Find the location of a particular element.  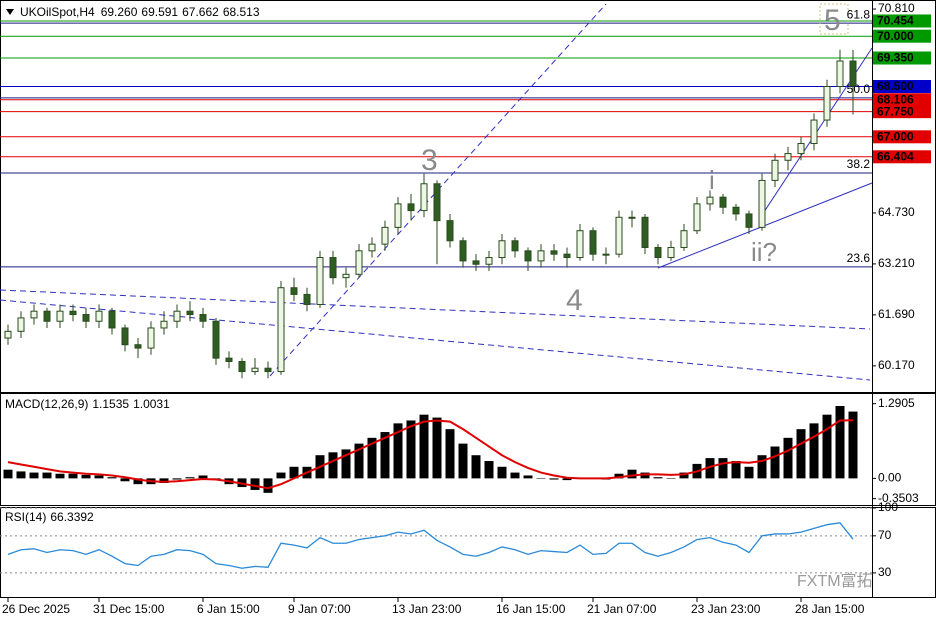

header: UKOilSpot,H4 69.260 69.591 67.662 68.513 is located at coordinates (140, 12).